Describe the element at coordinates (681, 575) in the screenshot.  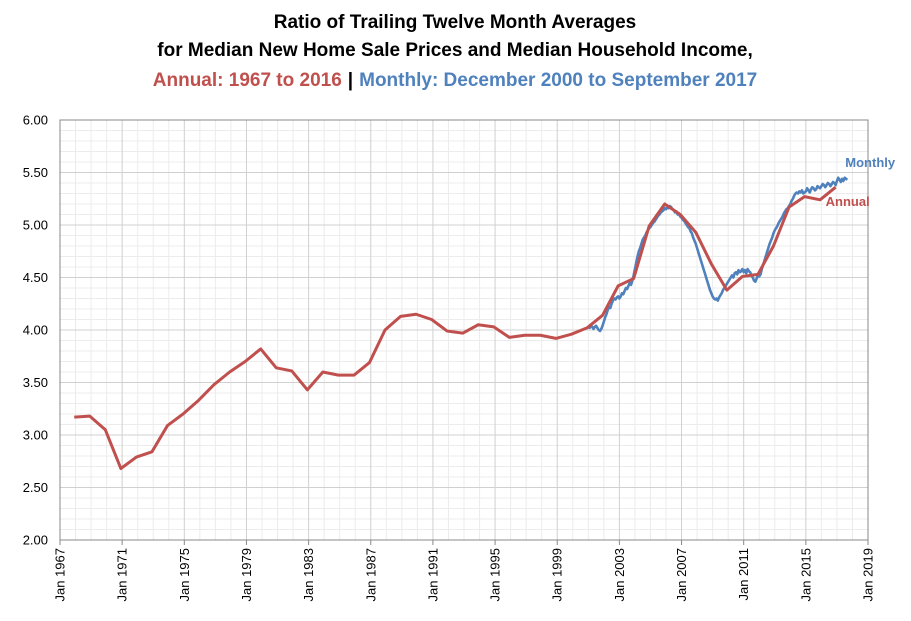
I see `x-tick-label: Jan 2007` at that location.